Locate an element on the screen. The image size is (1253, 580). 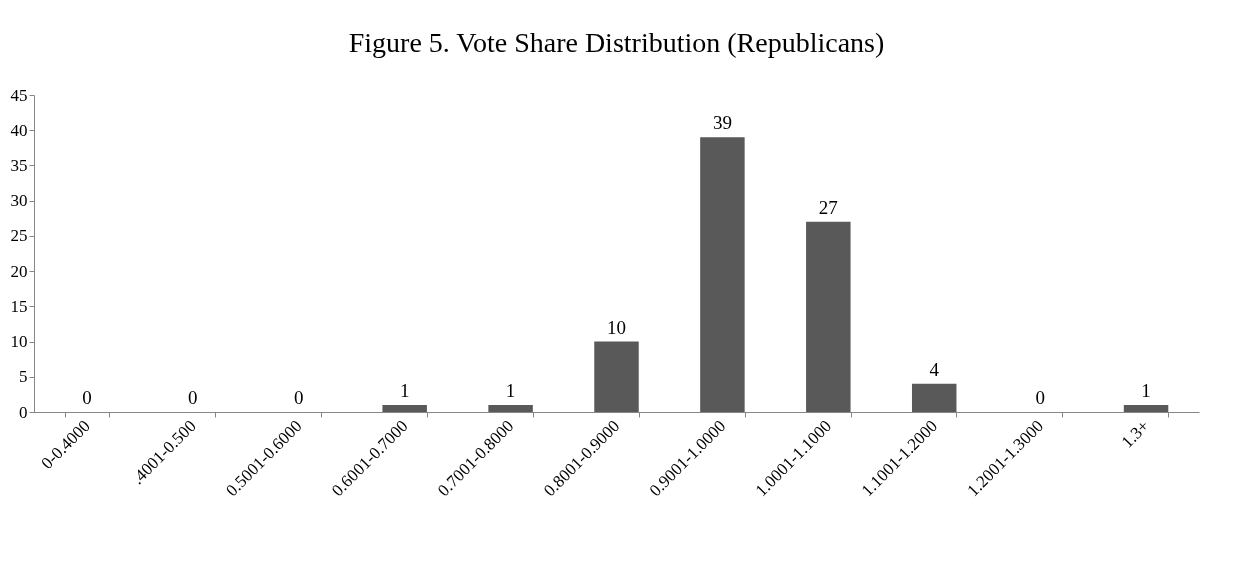
y-tick-label: 15 is located at coordinates (19, 306).